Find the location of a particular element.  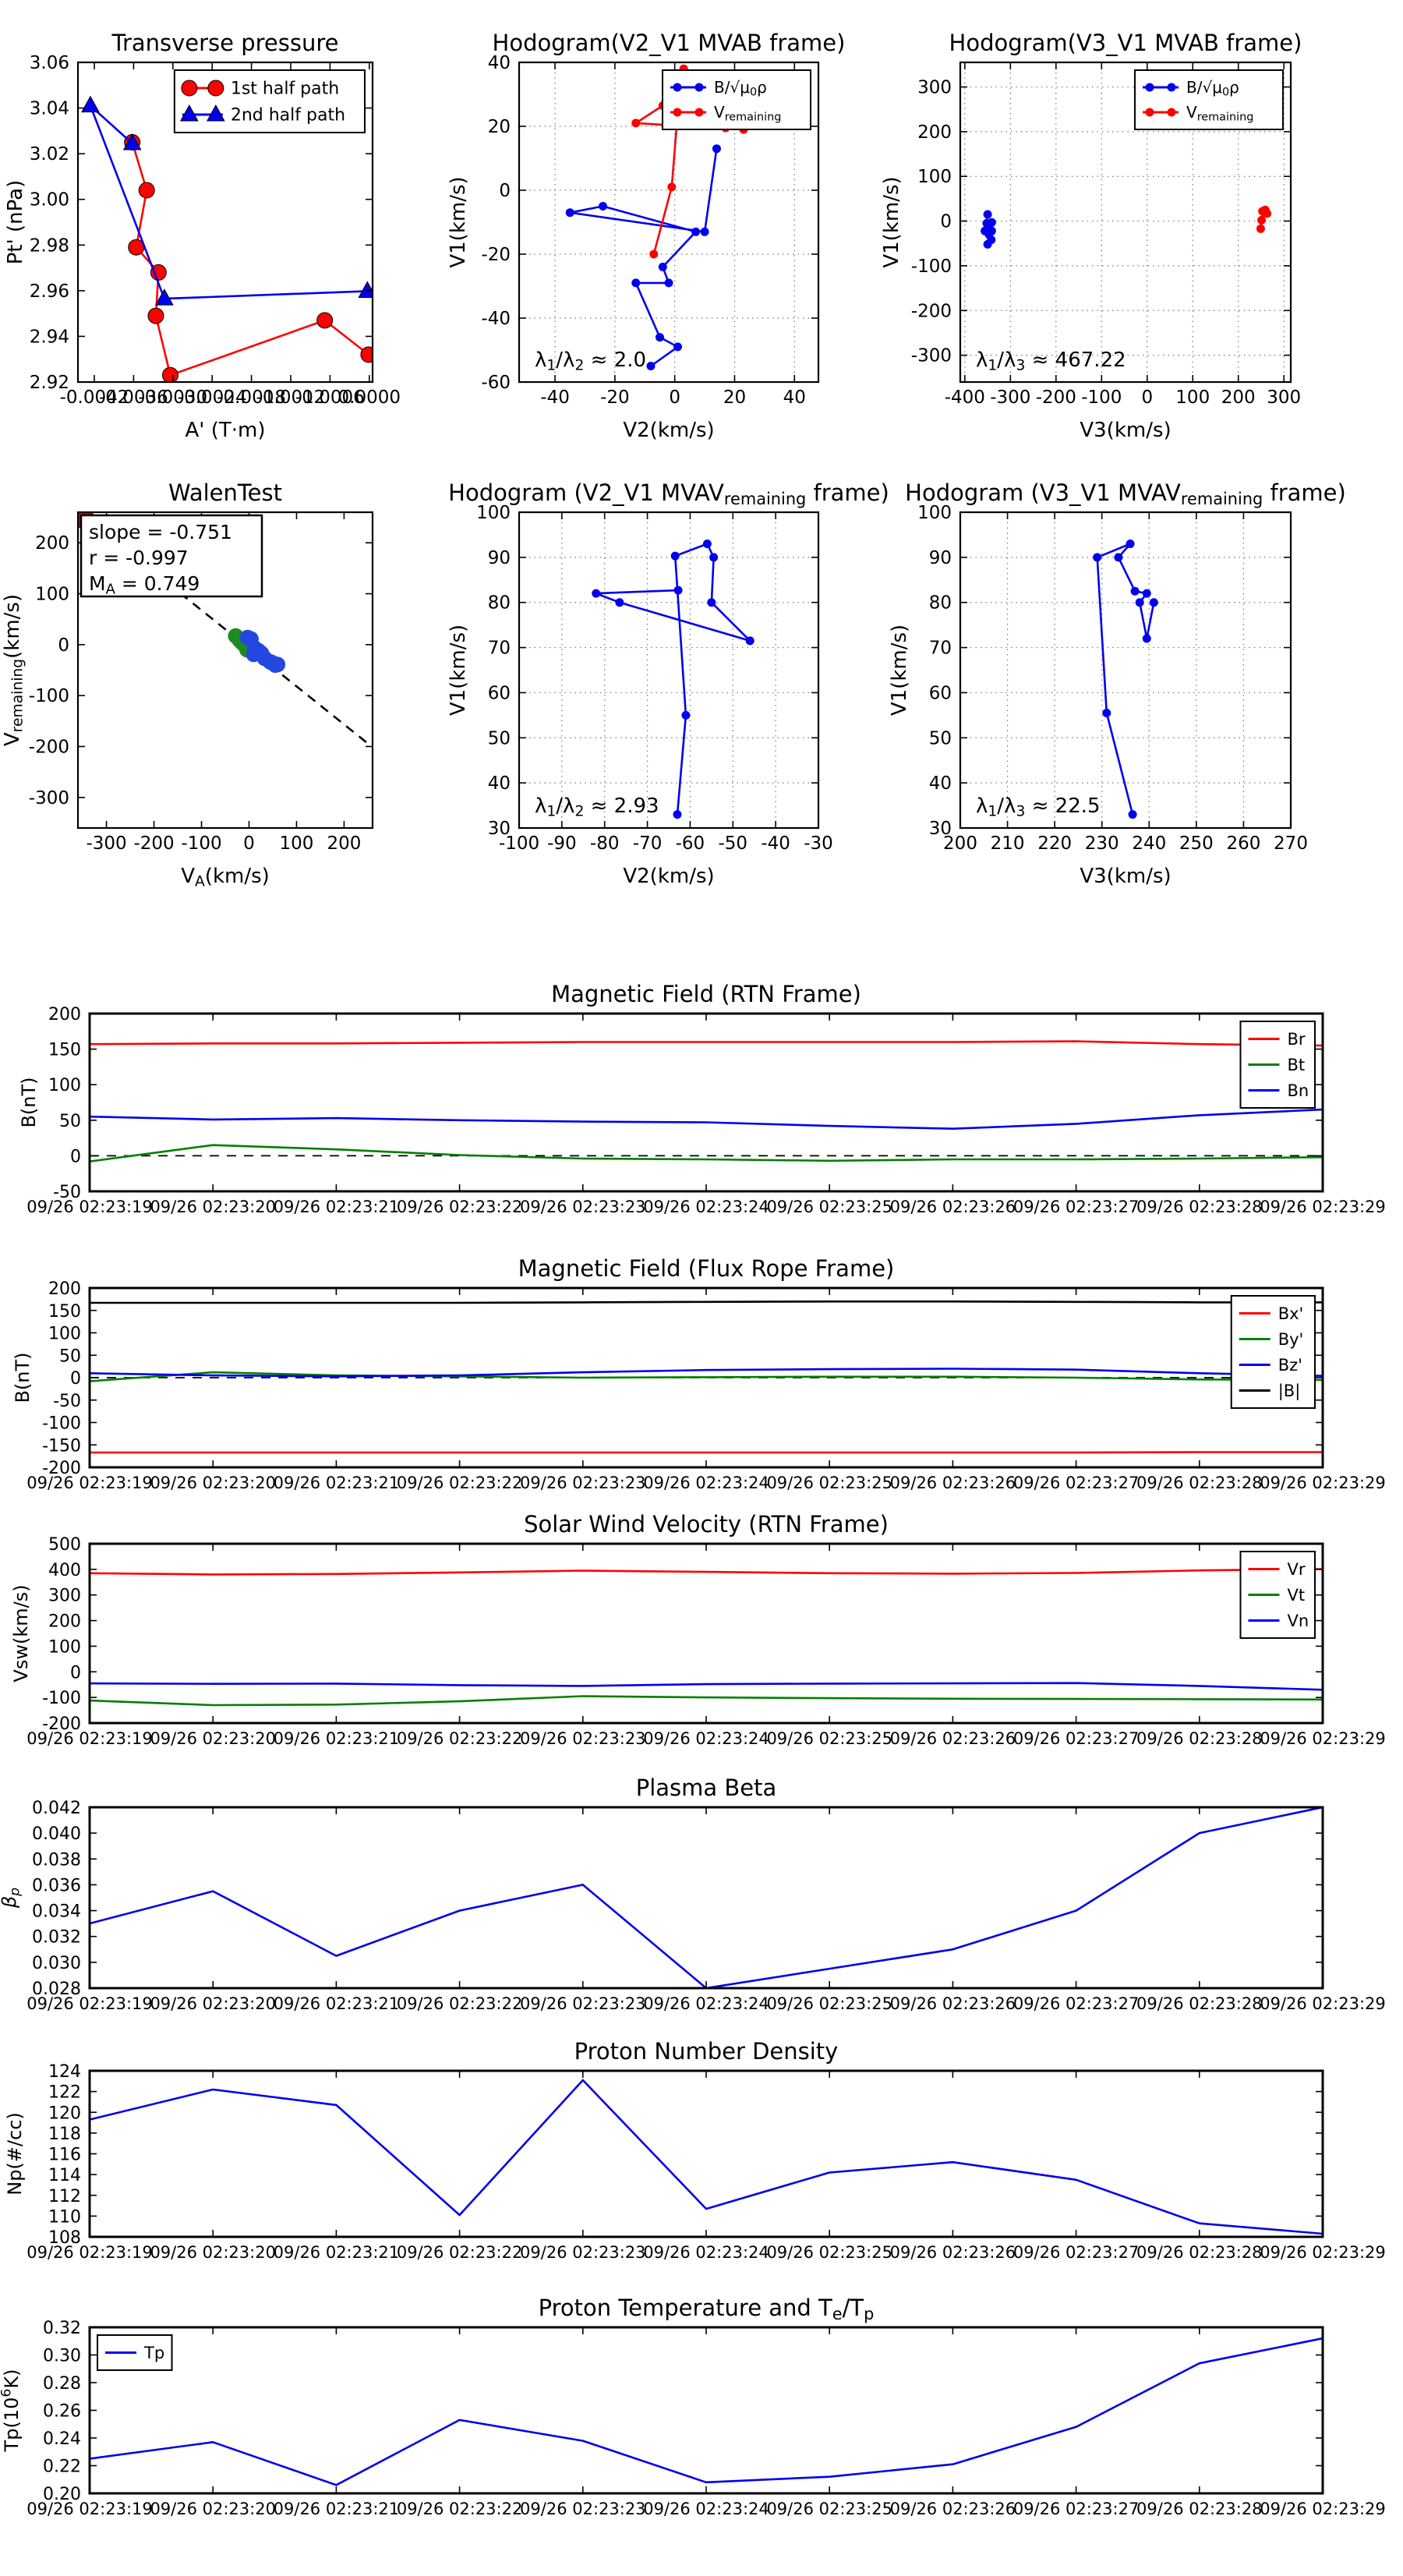

svg-text: 112 is located at coordinates (64, 2196).